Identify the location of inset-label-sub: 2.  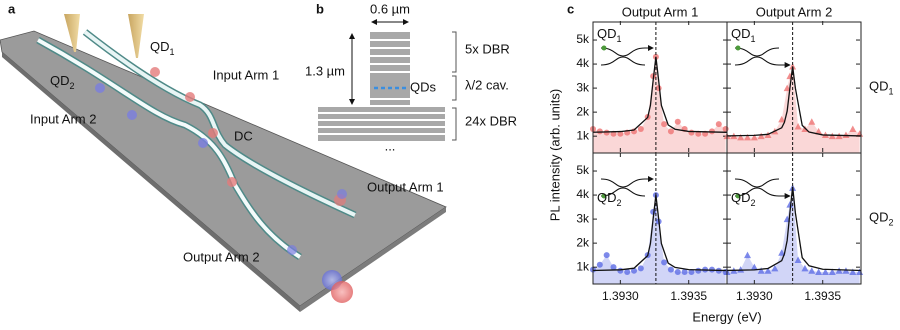
(619, 203).